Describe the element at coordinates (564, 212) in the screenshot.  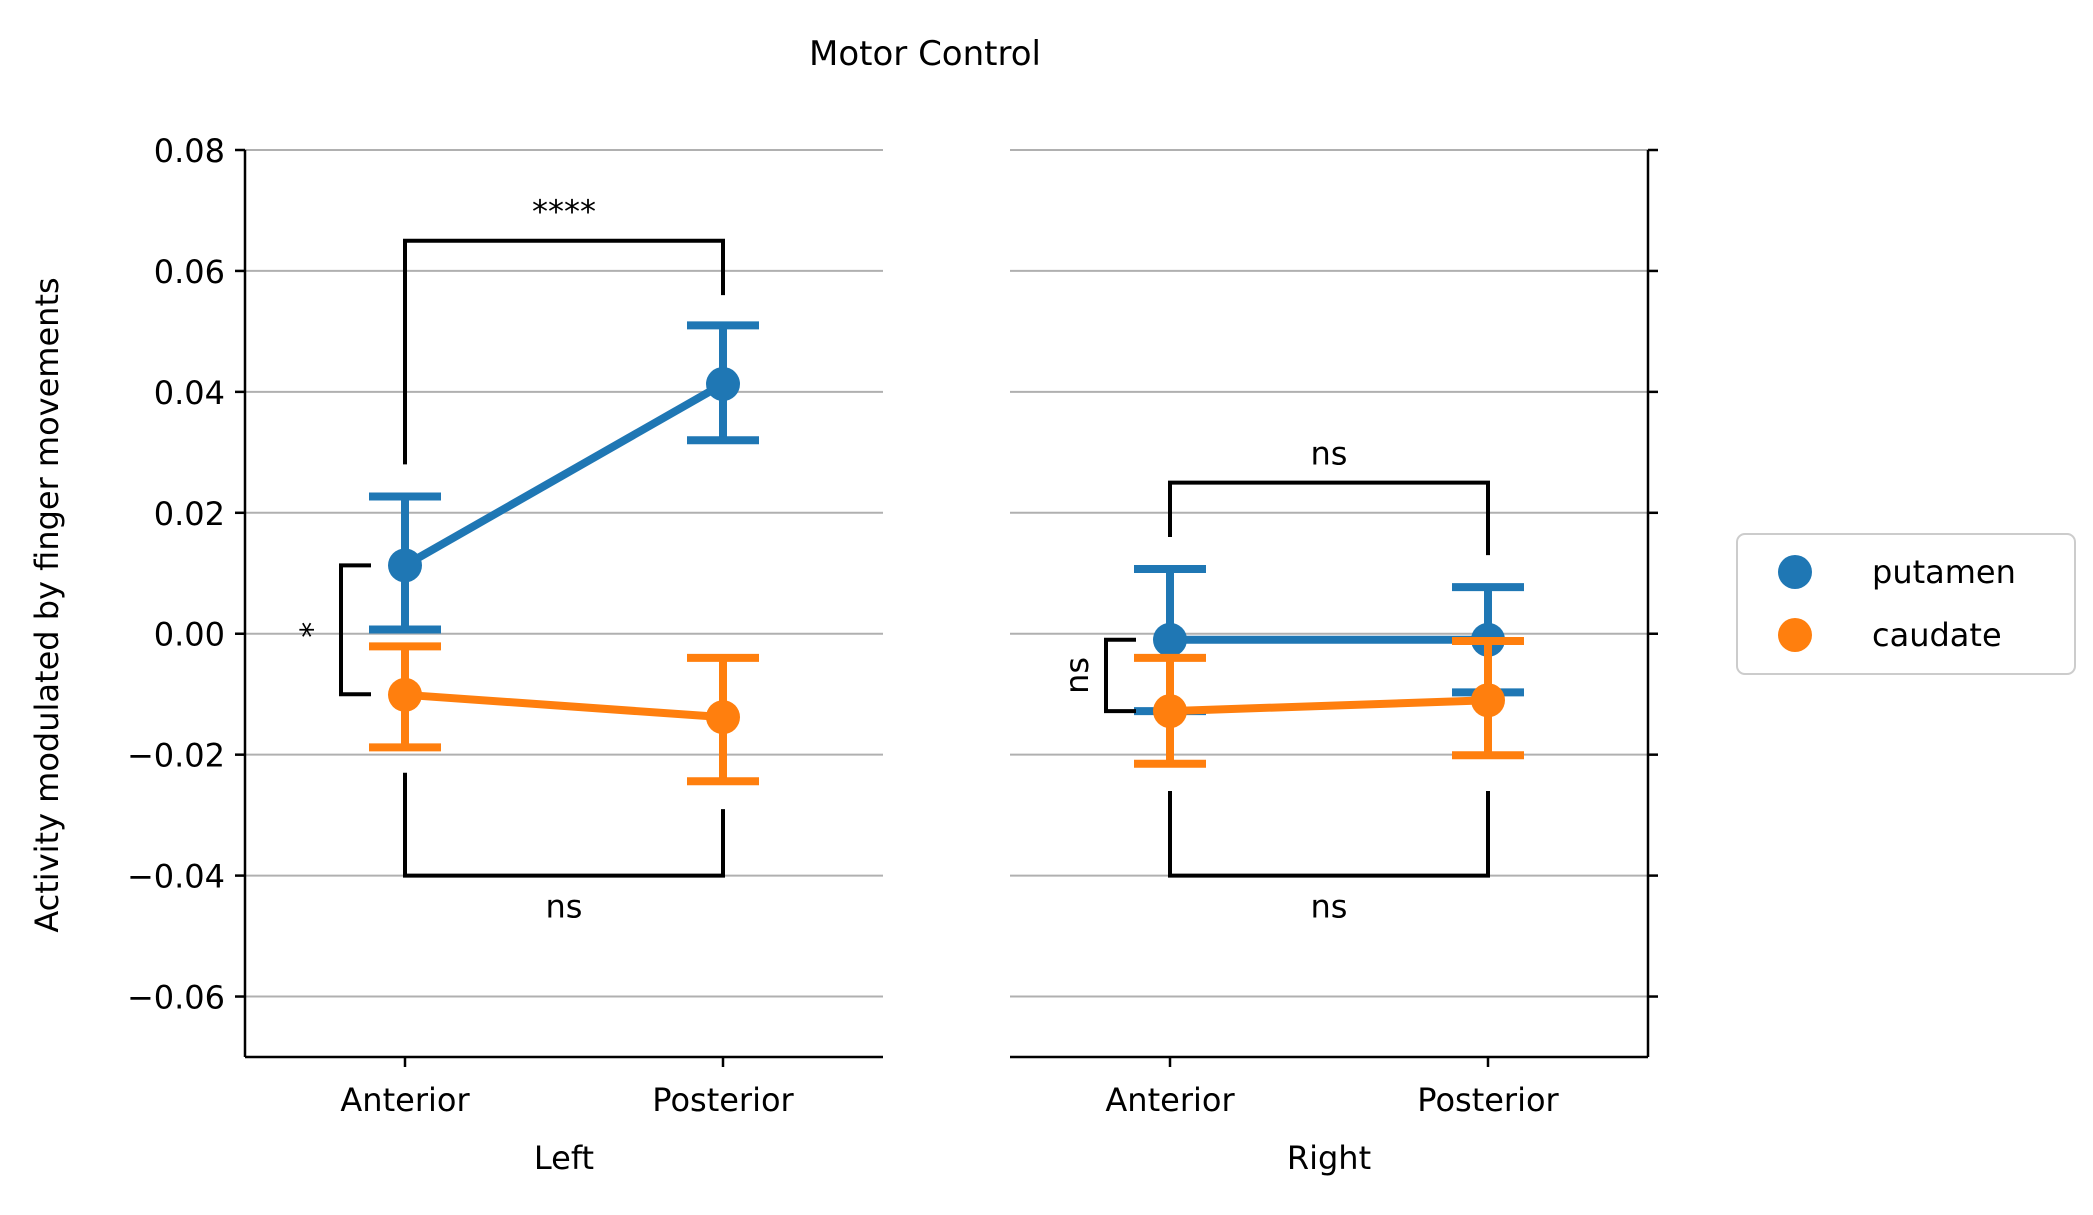
I see `significance-label: ****` at that location.